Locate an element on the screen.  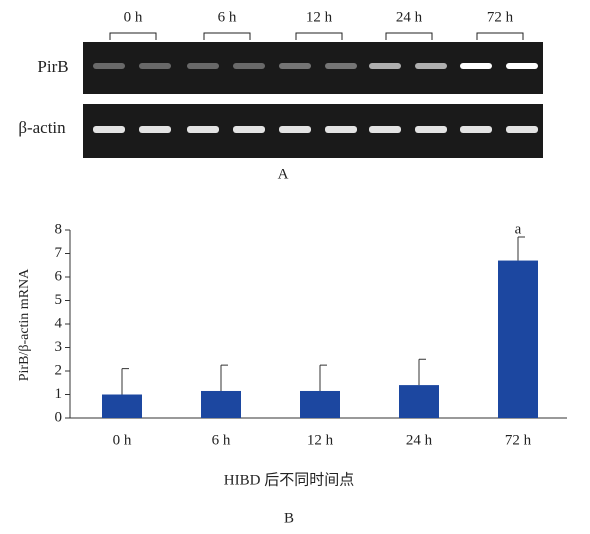
y-tick-label: 2 is located at coordinates (59, 370).